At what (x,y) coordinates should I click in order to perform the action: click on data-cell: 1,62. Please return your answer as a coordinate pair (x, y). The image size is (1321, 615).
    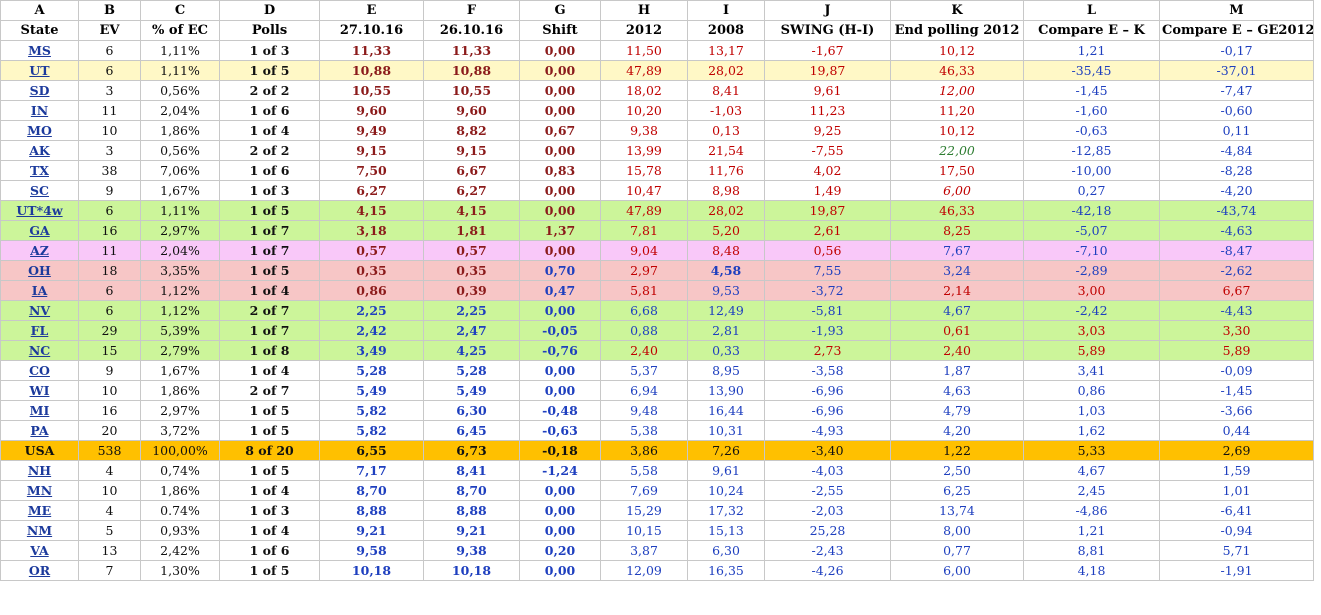
    Looking at the image, I should click on (1091, 430).